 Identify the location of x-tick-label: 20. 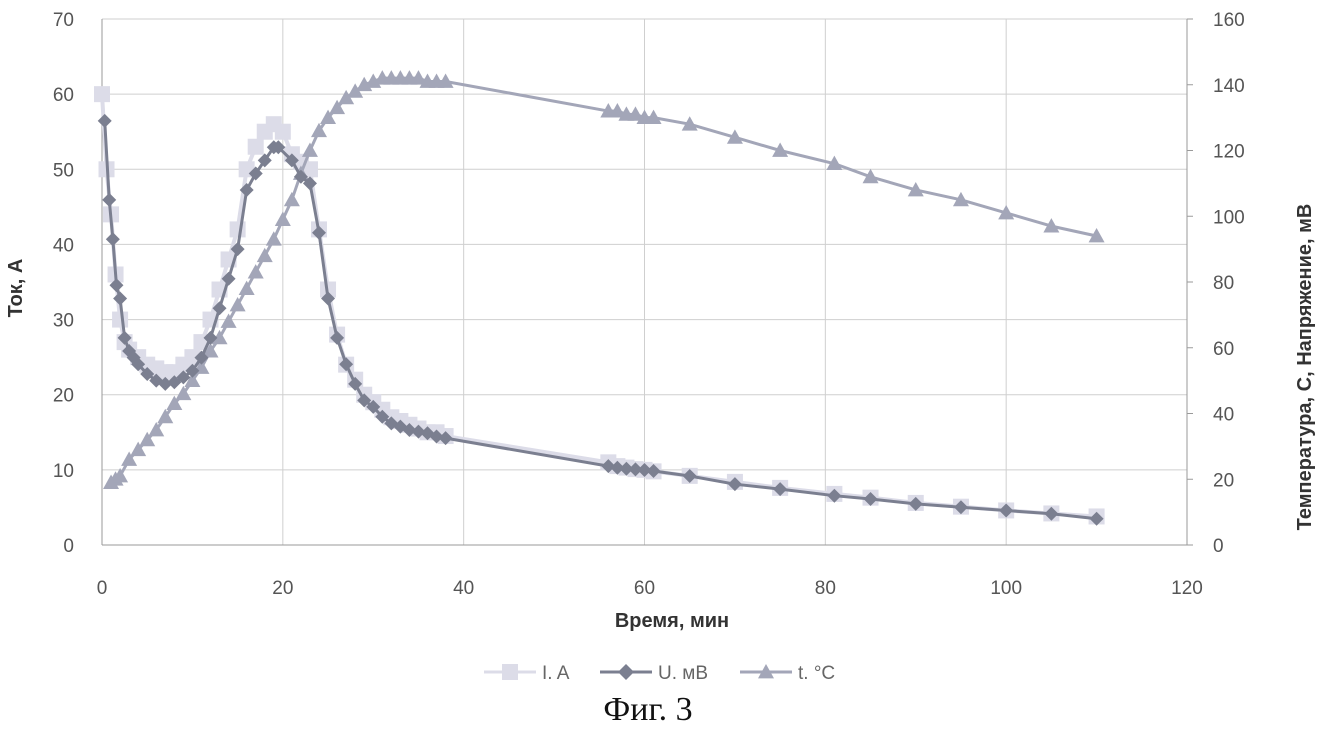
(282, 588).